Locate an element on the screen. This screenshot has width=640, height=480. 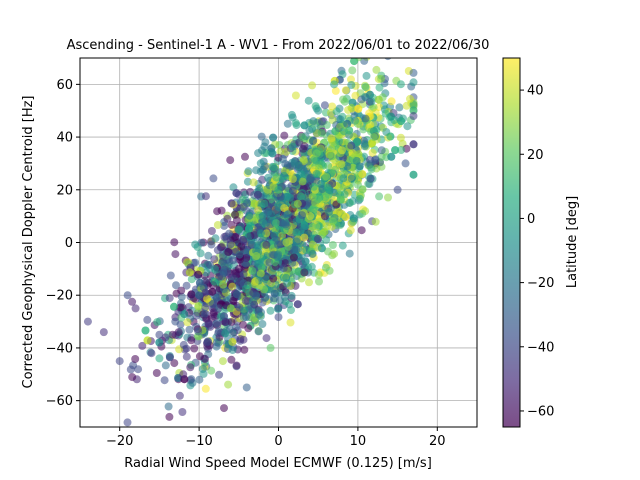
y-tick-label: −60 is located at coordinates (59, 401).